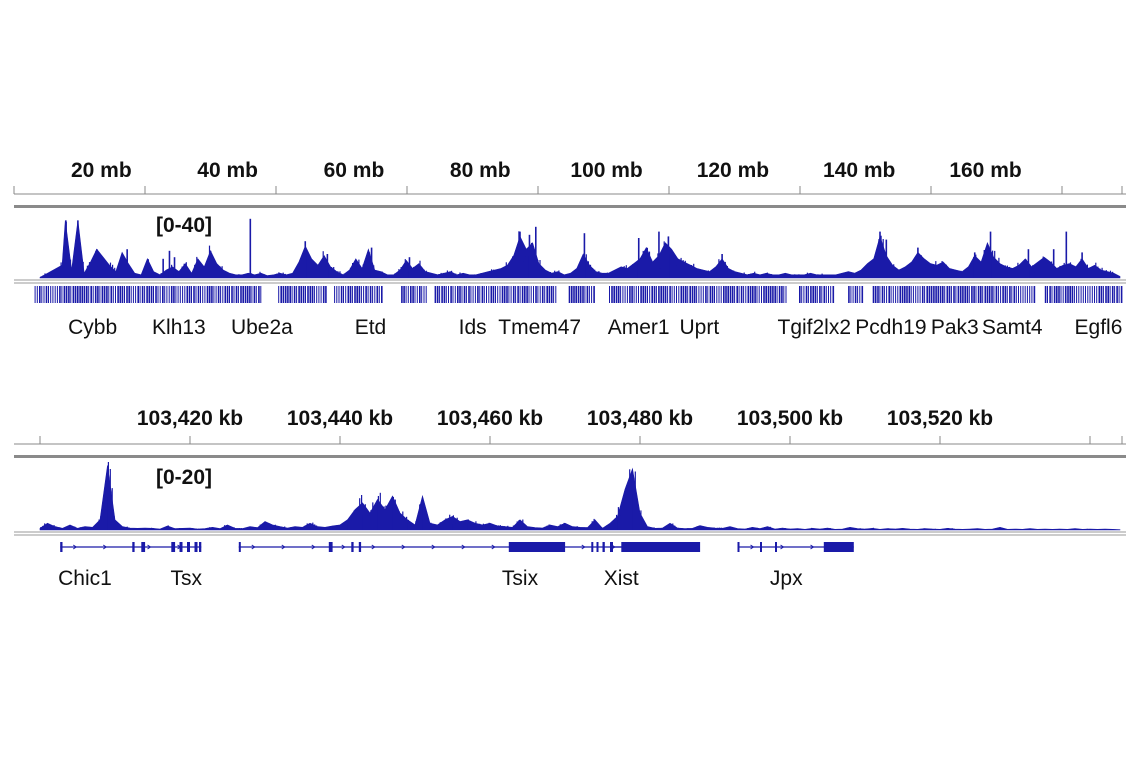 This screenshot has height=768, width=1141. I want to click on signal-area, so click(580, 498).